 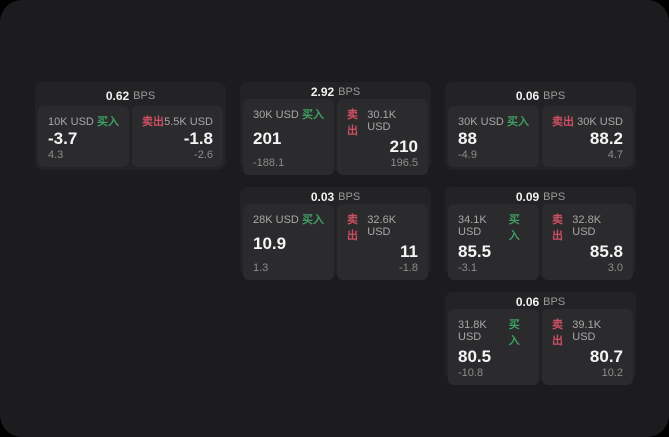 I want to click on buy-delta: 4.3, so click(x=56, y=155).